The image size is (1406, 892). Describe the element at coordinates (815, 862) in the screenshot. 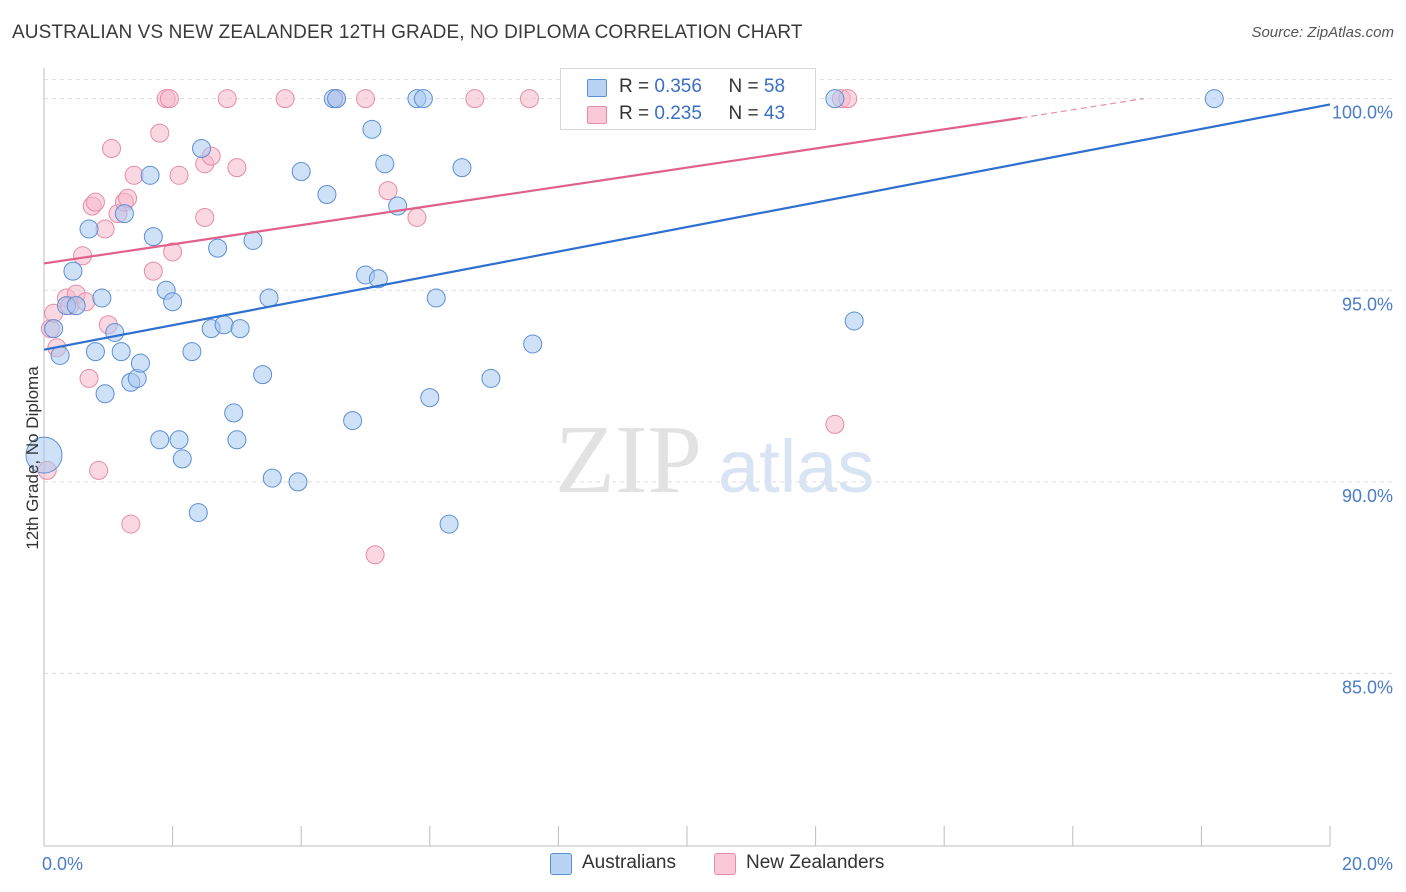

I see `new-zealanders-label: New Zealanders` at that location.